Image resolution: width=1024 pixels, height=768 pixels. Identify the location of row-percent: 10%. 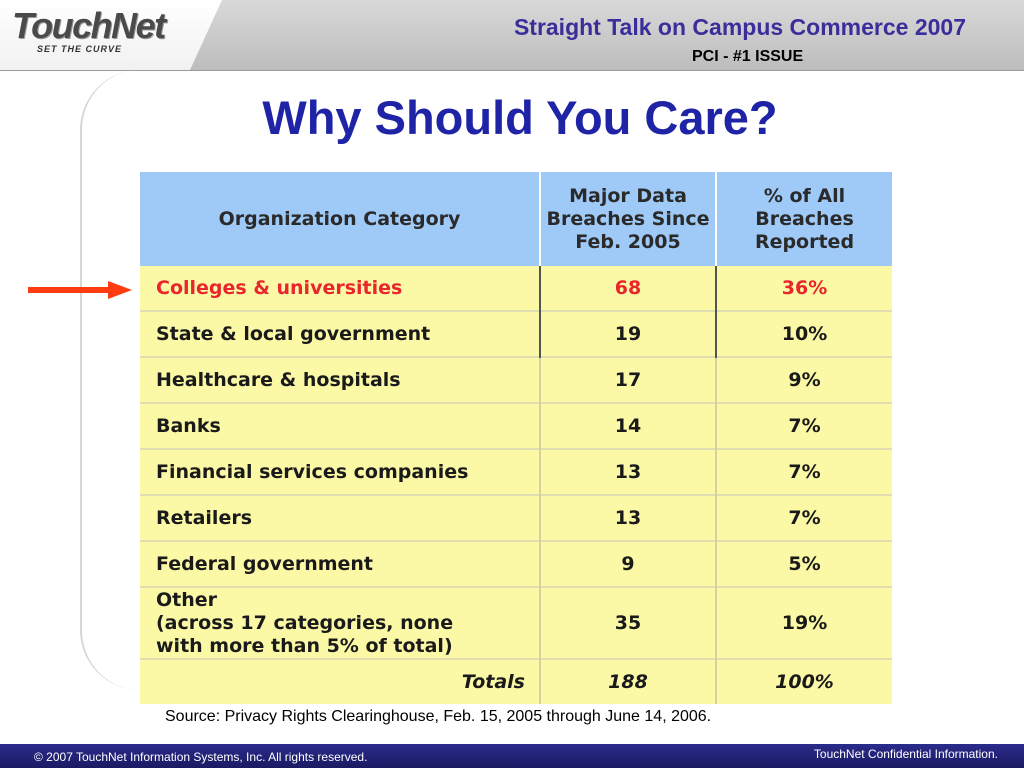
(803, 333).